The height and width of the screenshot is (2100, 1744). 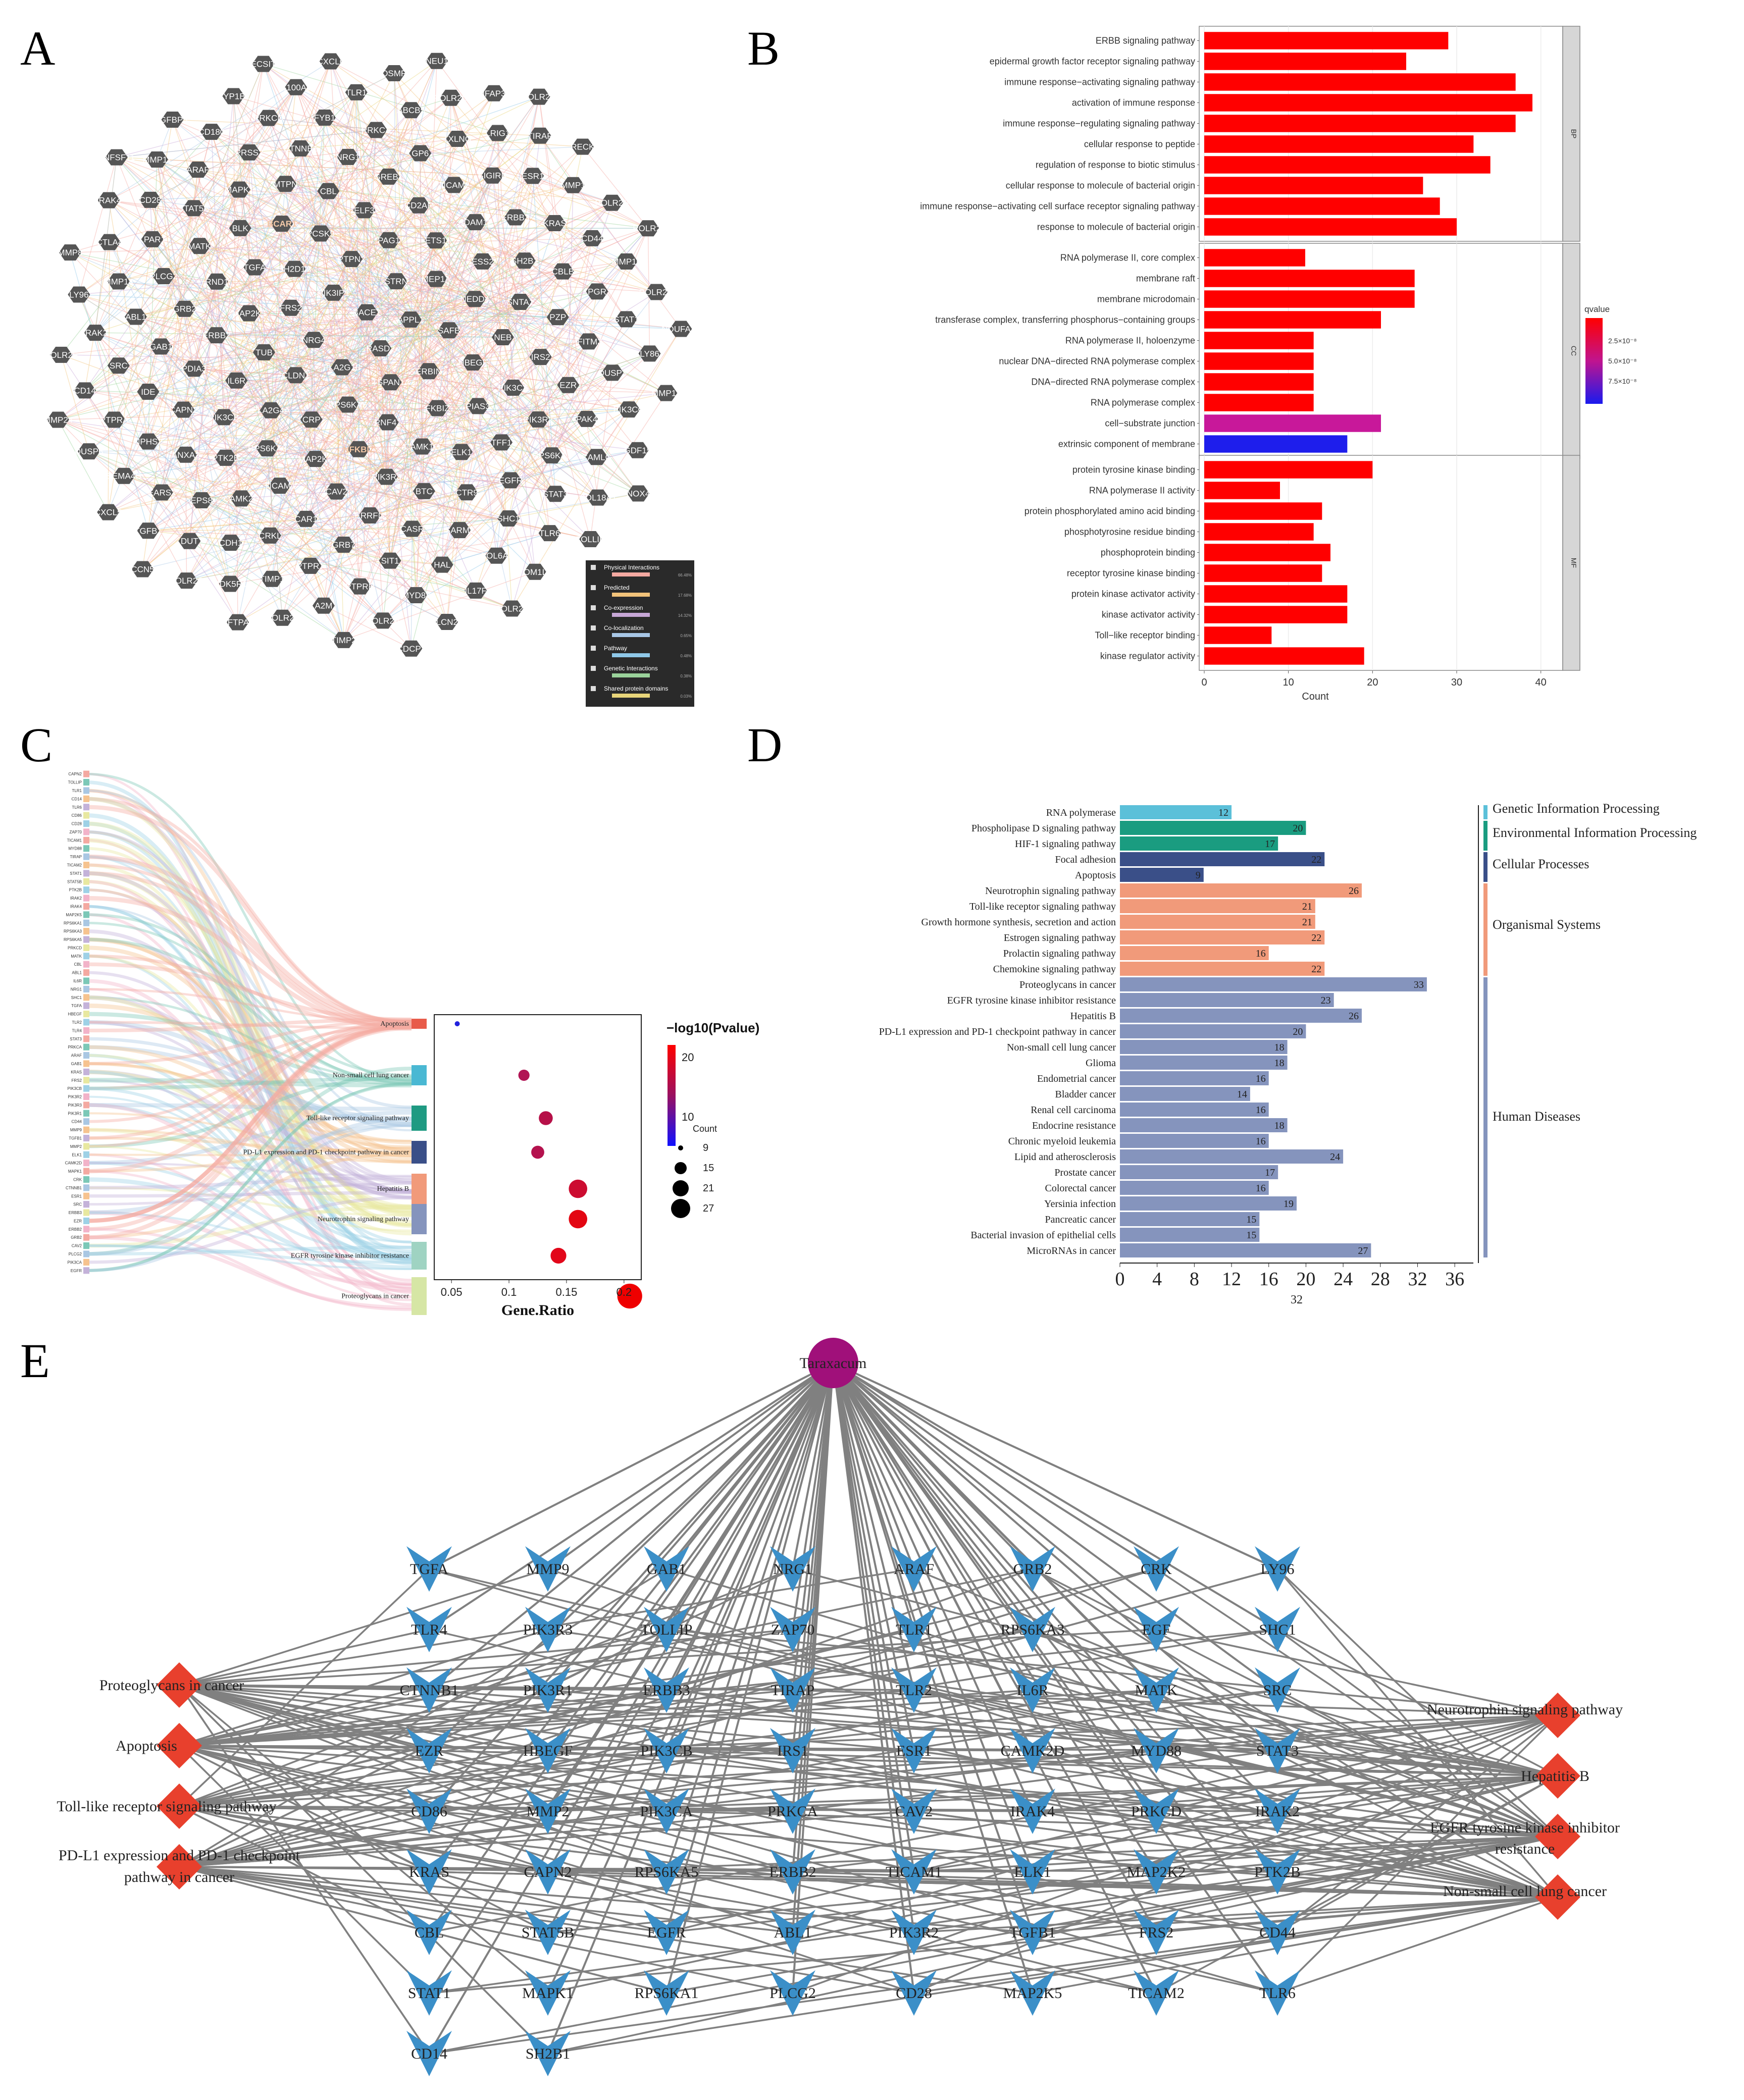 What do you see at coordinates (512, 609) in the screenshot?
I see `network-node-label: POLR2K` at bounding box center [512, 609].